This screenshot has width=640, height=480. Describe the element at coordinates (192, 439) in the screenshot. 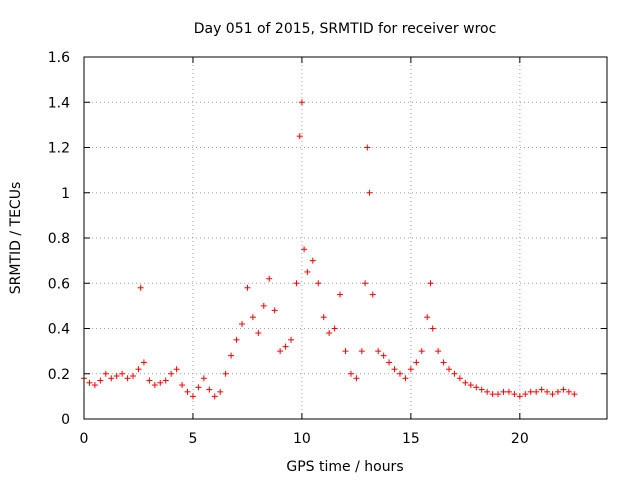

I see `x-tick-label: 5` at that location.